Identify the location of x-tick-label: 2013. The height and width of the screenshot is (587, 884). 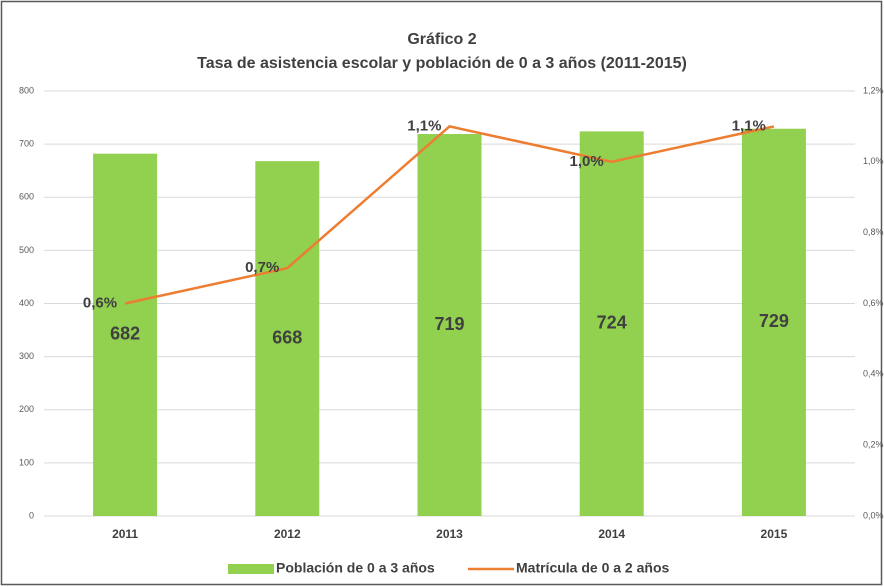
(449, 534).